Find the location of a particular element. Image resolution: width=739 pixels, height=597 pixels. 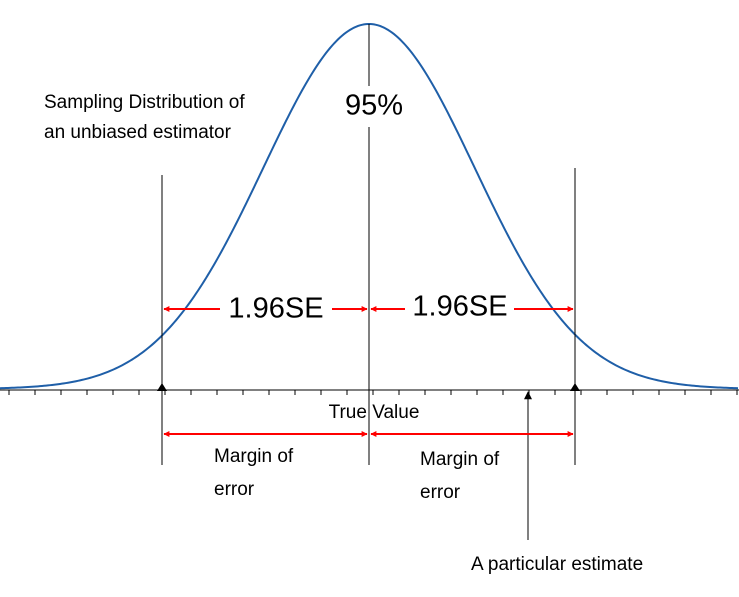

label: Sampling Distribution of is located at coordinates (144, 102).